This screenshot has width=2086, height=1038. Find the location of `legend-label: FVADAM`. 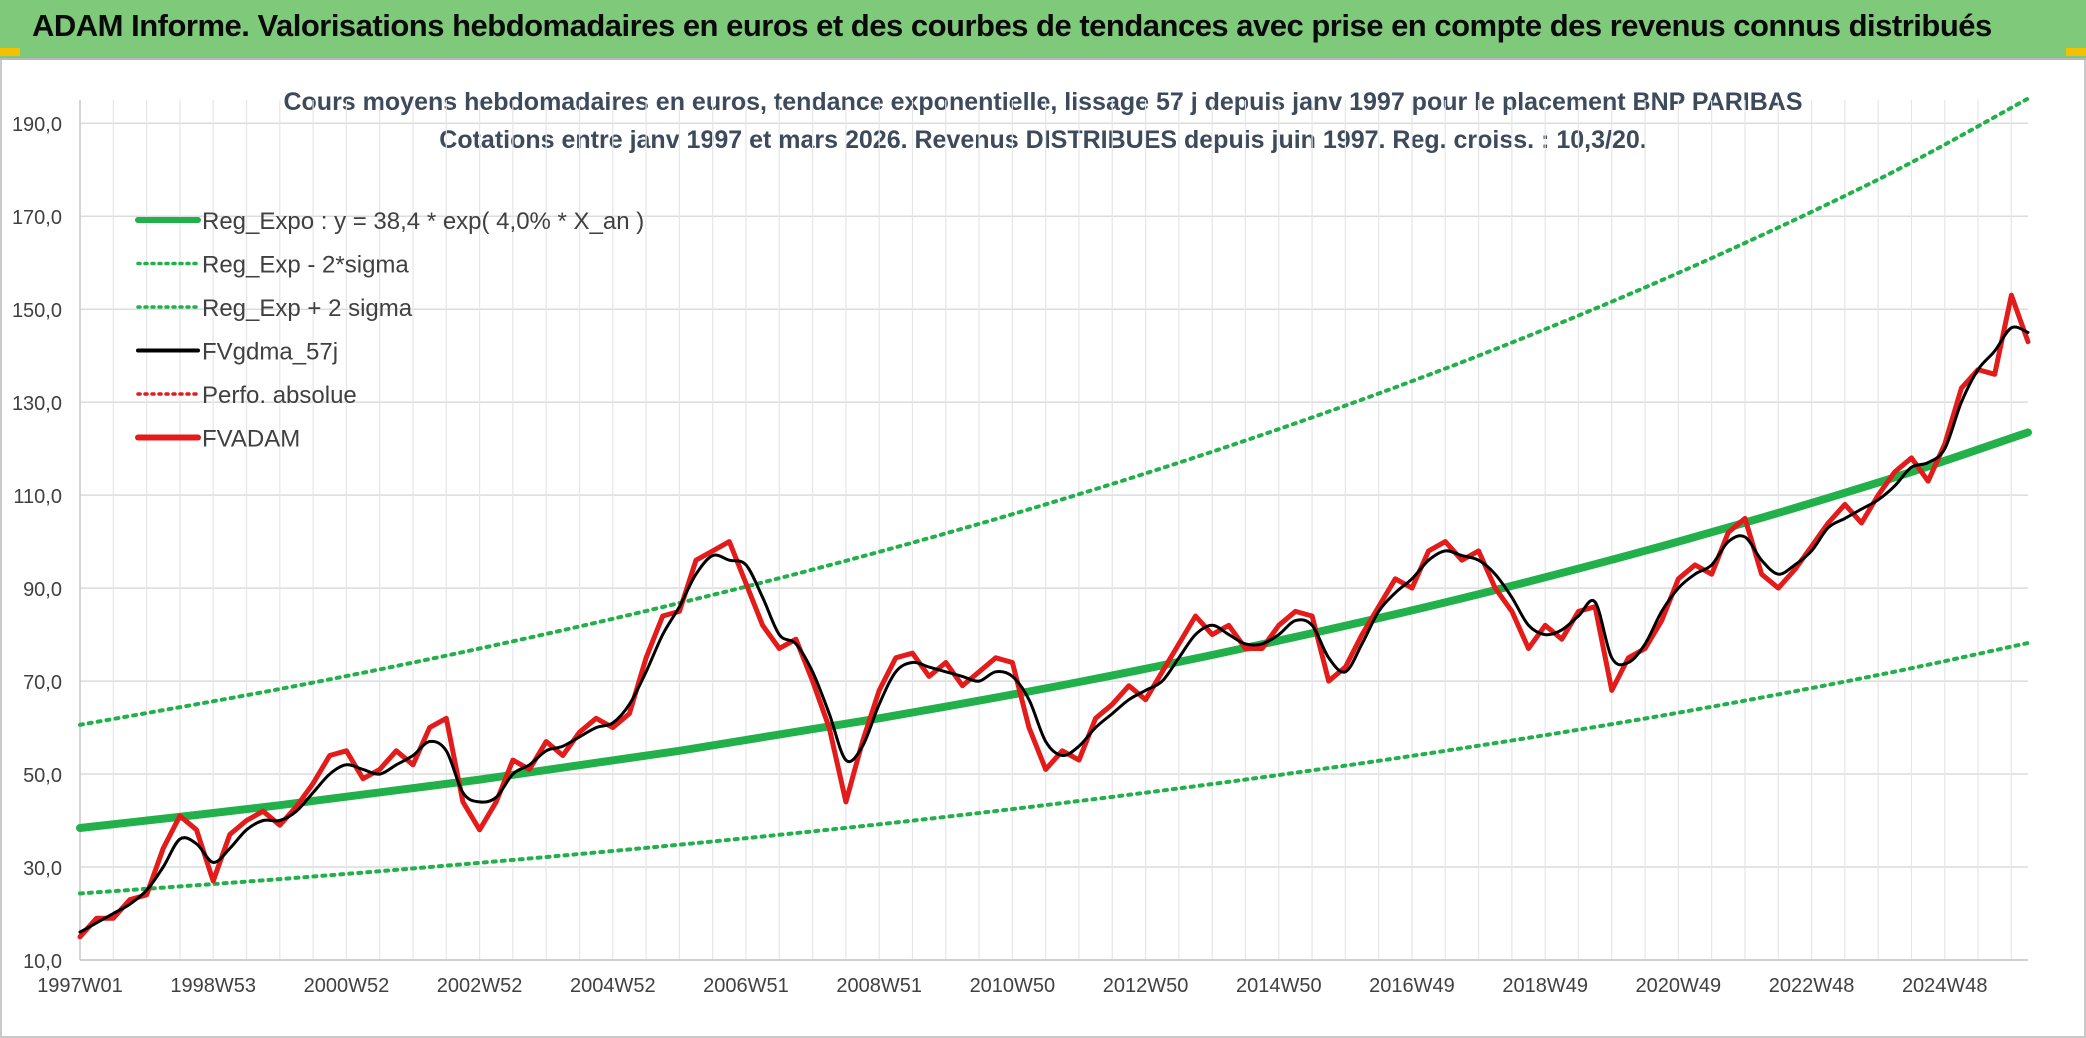

legend-label: FVADAM is located at coordinates (251, 439).